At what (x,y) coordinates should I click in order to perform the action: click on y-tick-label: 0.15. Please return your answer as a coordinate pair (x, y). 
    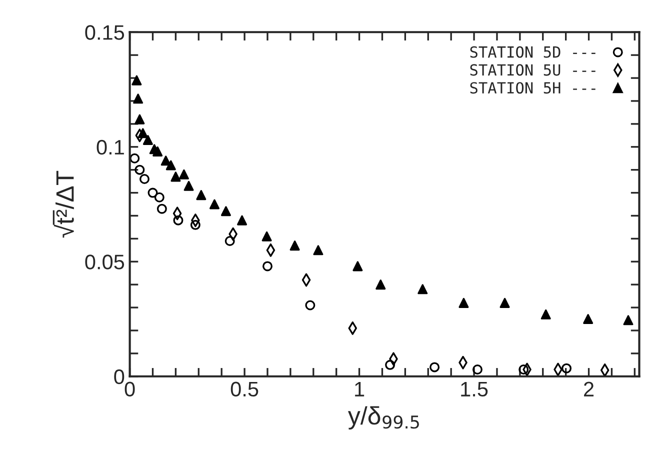
    Looking at the image, I should click on (104, 32).